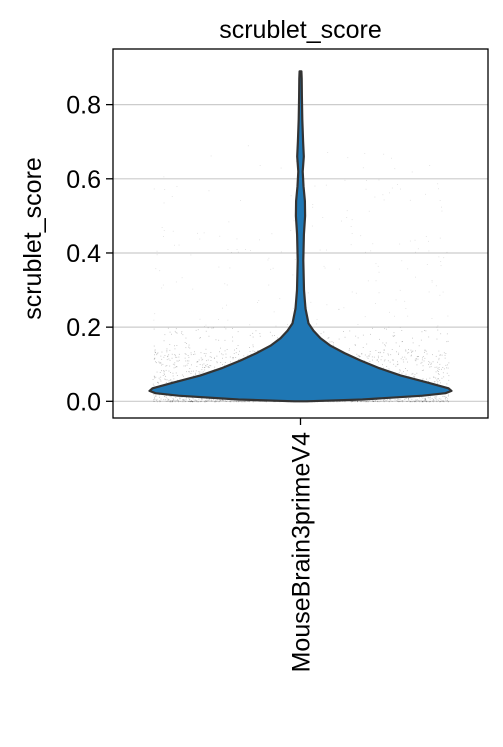 This screenshot has height=747, width=503. What do you see at coordinates (83, 328) in the screenshot?
I see `y-tick-label: 0.2` at bounding box center [83, 328].